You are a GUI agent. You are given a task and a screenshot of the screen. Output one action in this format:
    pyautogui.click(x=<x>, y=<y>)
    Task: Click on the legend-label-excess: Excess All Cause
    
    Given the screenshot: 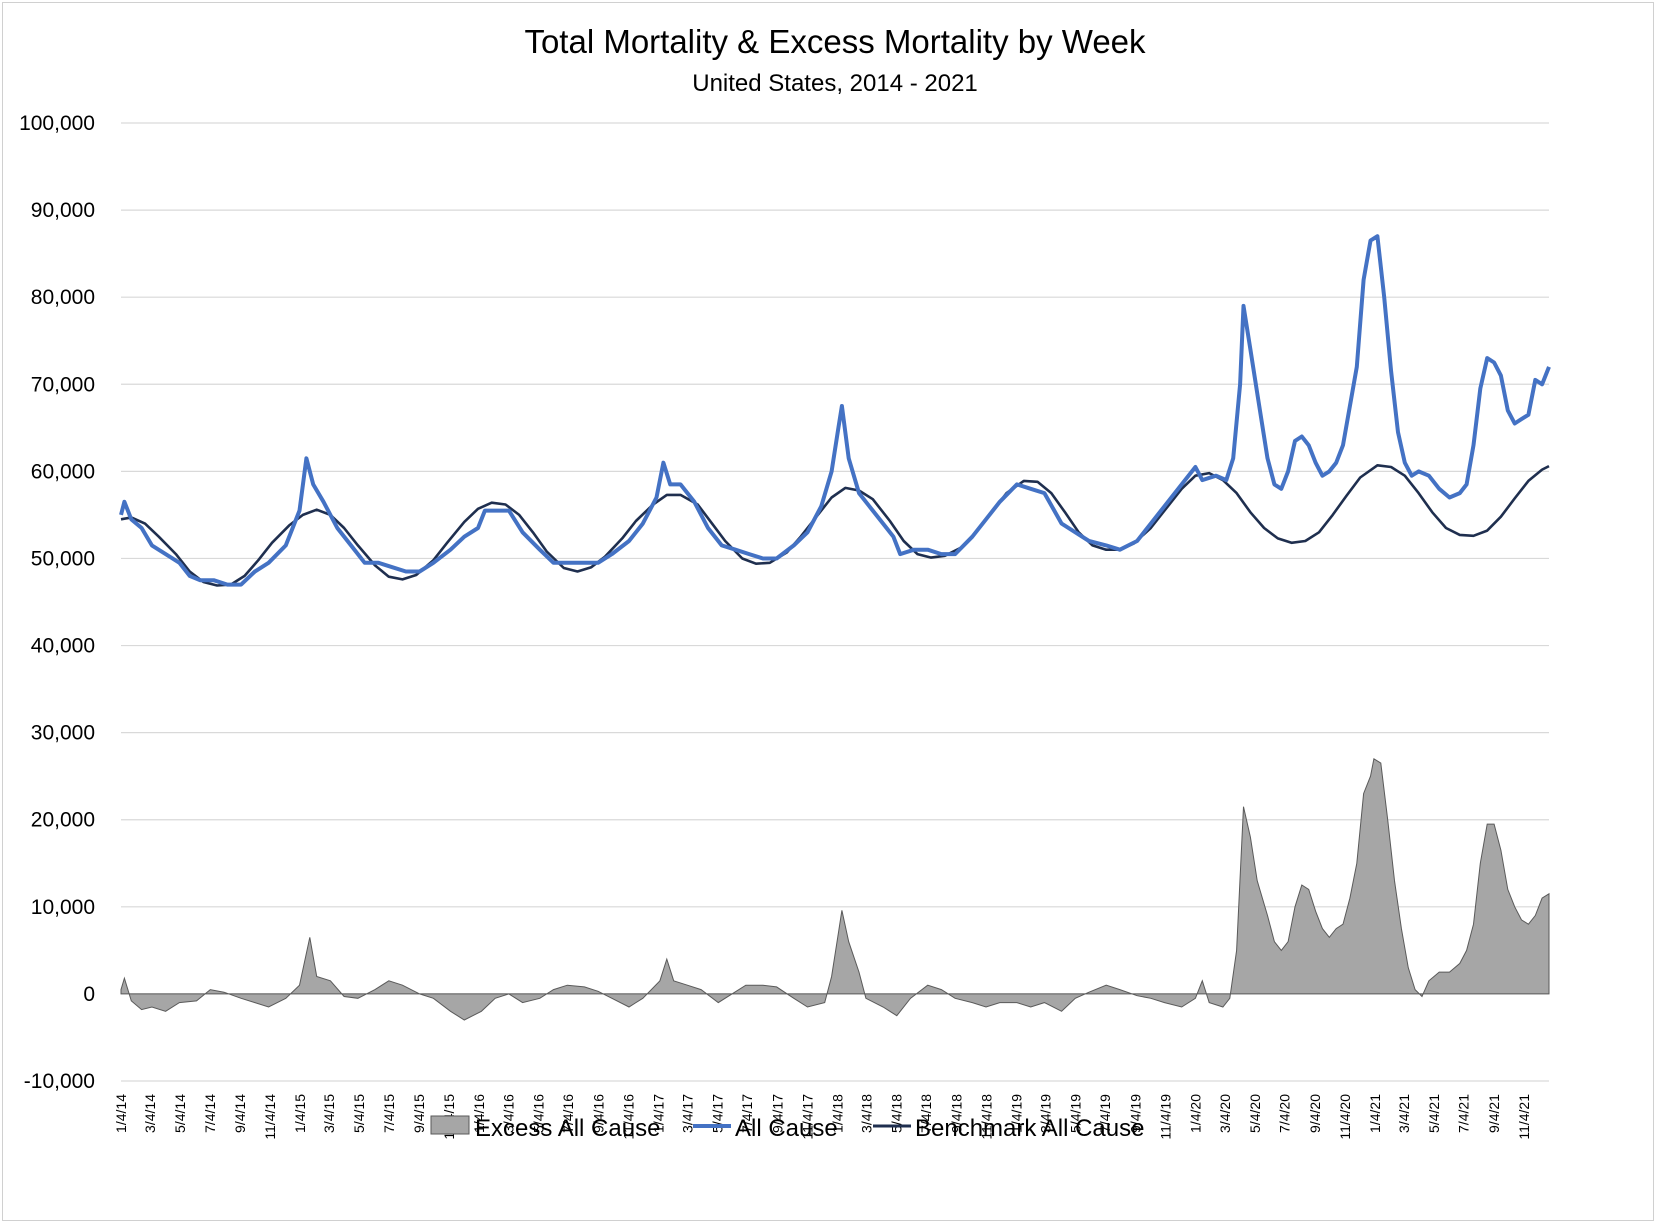 What is the action you would take?
    pyautogui.click(x=567, y=1128)
    